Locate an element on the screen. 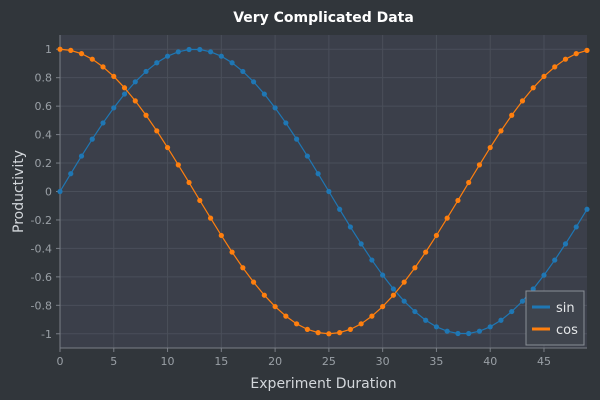 This screenshot has height=400, width=600. y-tick-label: -0.2 is located at coordinates (41, 220).